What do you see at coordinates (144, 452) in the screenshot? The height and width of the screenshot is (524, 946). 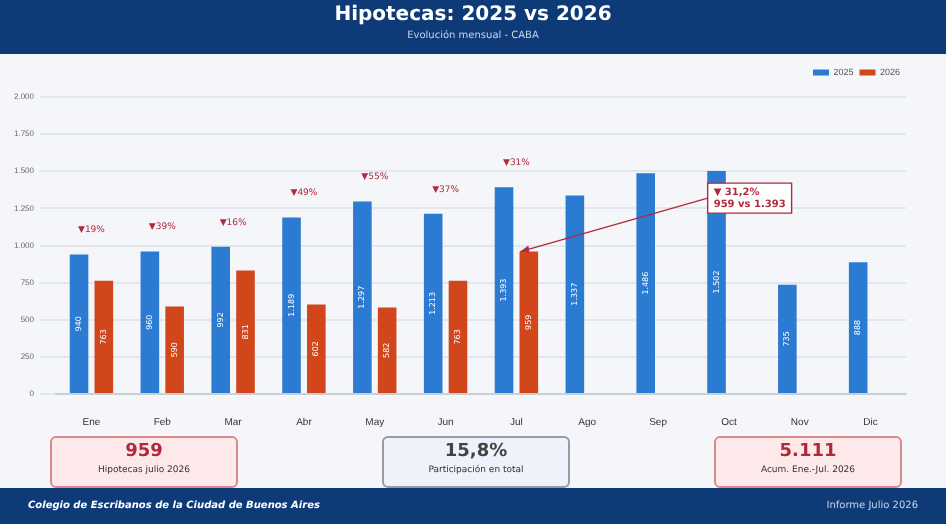 I see `text: 959` at bounding box center [144, 452].